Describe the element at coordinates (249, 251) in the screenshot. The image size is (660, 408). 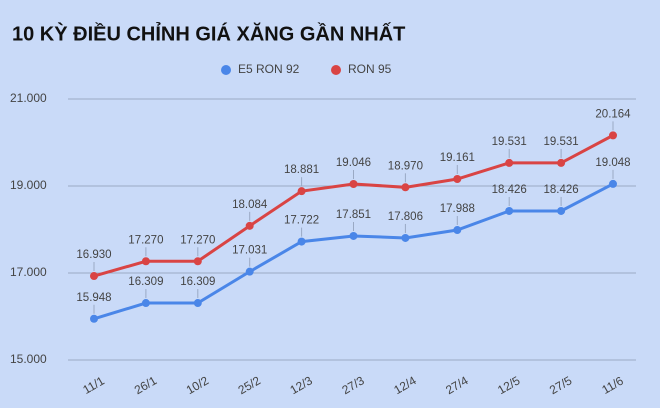
I see `data-label: 17.031` at that location.